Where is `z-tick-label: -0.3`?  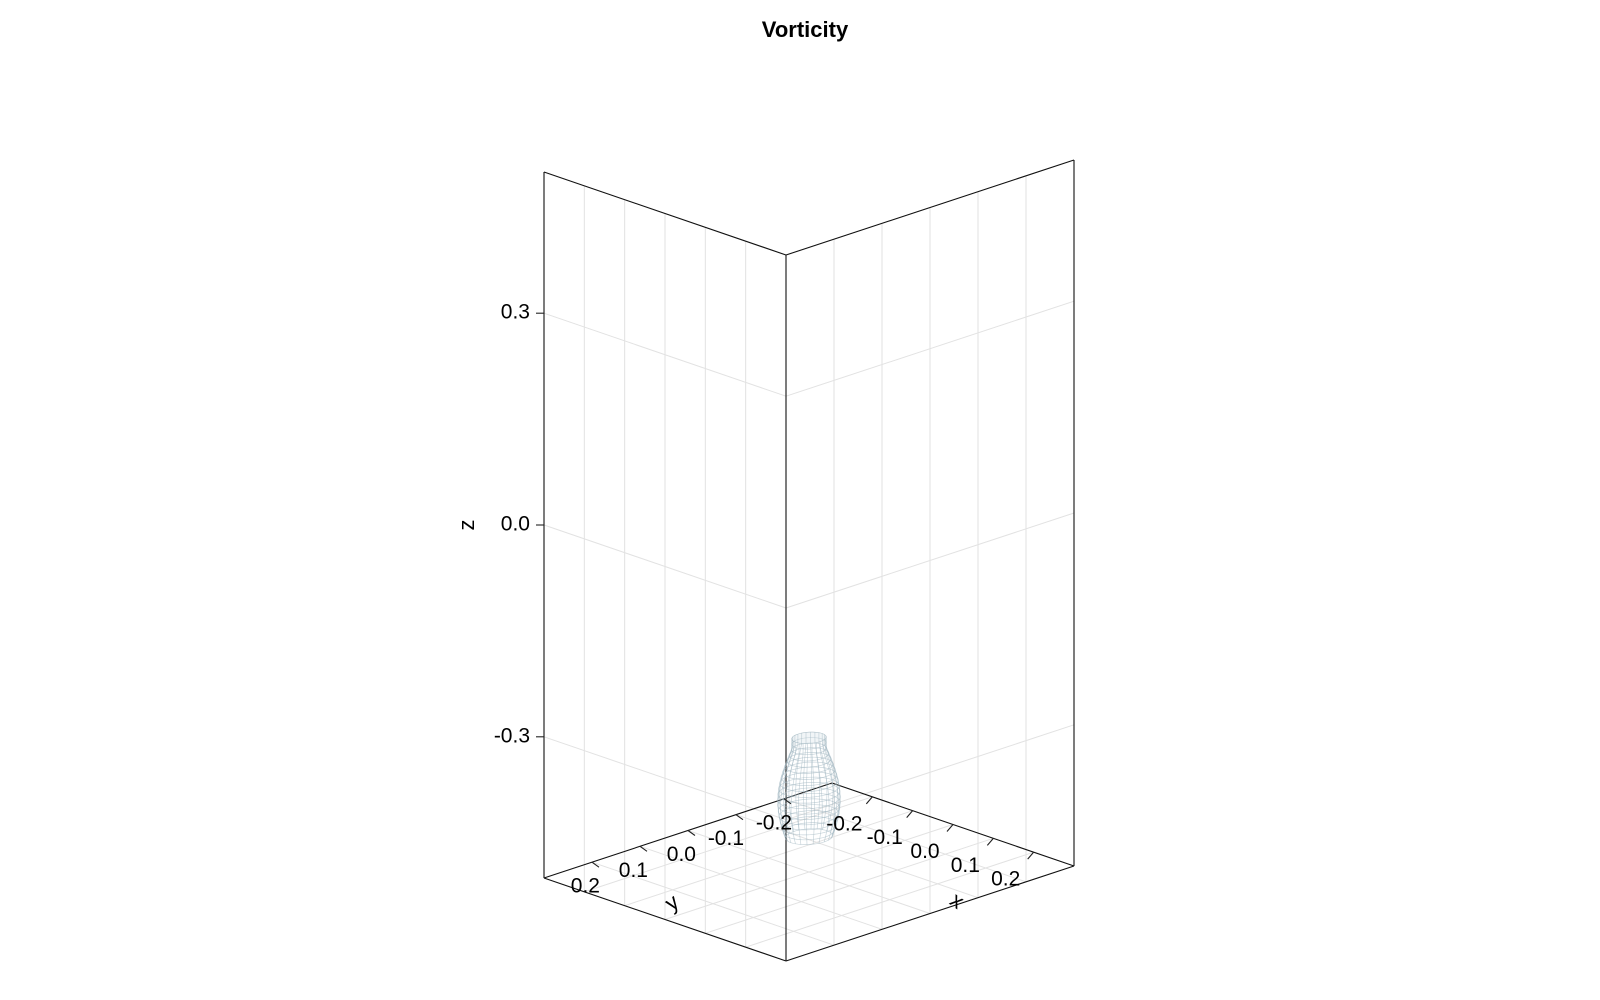 z-tick-label: -0.3 is located at coordinates (512, 735).